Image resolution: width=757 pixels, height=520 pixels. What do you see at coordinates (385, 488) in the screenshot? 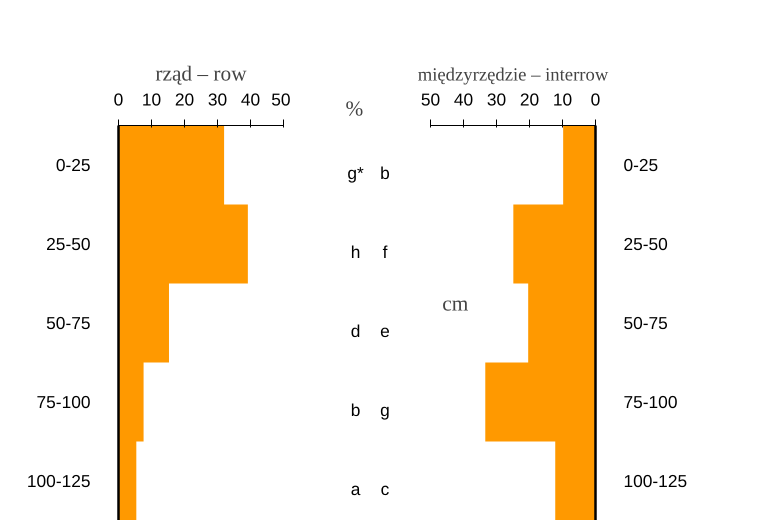
I see `text: c` at bounding box center [385, 488].